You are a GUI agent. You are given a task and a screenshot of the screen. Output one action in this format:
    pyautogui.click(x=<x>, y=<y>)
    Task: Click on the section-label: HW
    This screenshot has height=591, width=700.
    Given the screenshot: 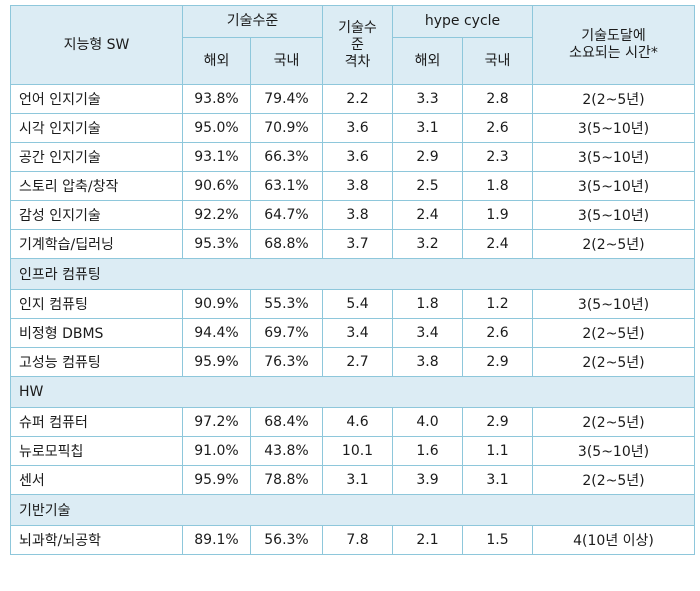 What is the action you would take?
    pyautogui.click(x=352, y=392)
    